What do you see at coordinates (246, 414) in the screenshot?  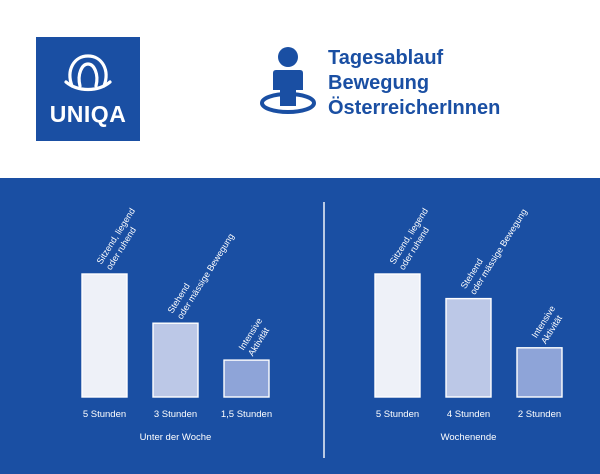 I see `value-label: 1,5 Stunden` at bounding box center [246, 414].